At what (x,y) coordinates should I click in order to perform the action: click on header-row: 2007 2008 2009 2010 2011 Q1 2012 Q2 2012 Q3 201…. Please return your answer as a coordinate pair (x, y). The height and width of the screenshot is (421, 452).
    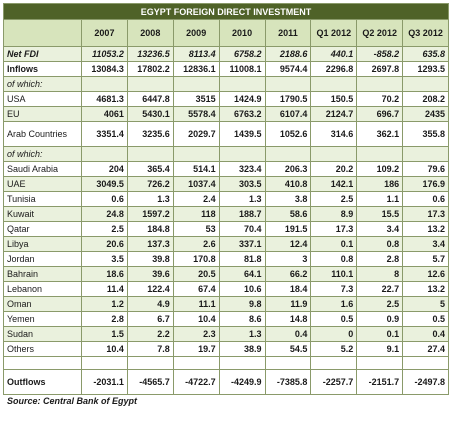
    Looking at the image, I should click on (226, 33).